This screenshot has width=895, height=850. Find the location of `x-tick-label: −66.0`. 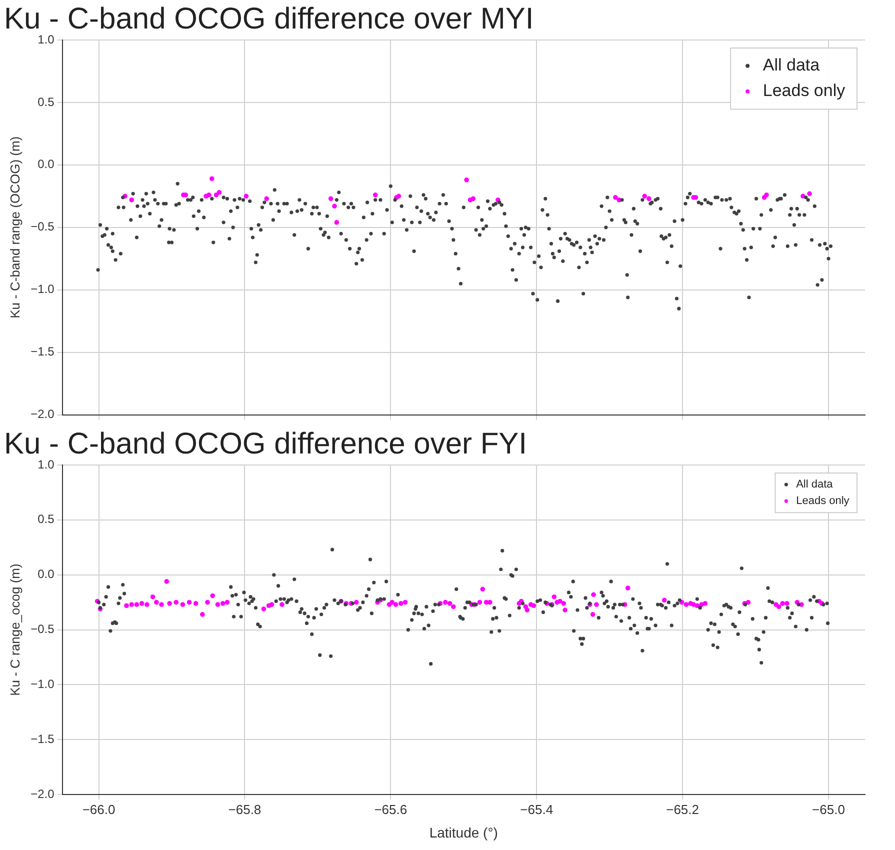

x-tick-label: −66.0 is located at coordinates (99, 809).